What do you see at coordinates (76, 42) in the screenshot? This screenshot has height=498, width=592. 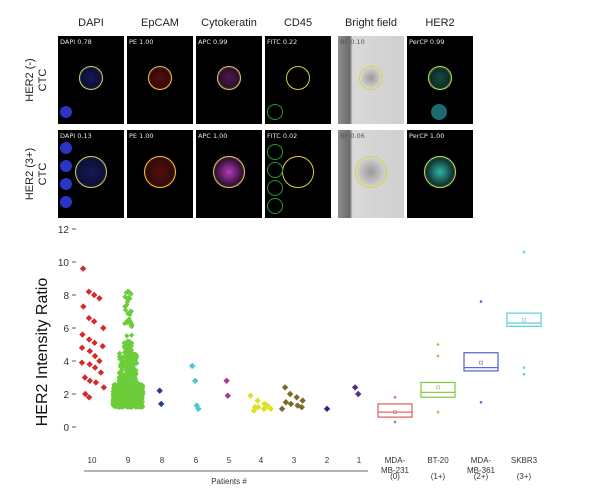 I see `tile-caption: DAPI 0.78` at bounding box center [76, 42].